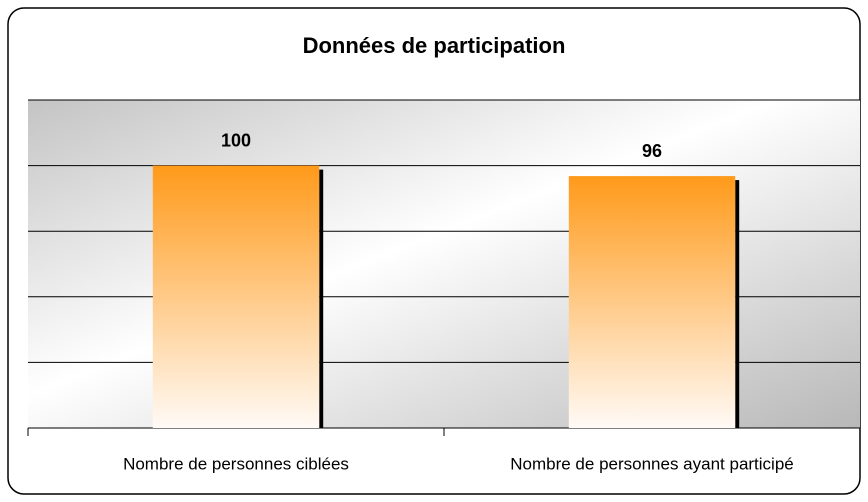 The width and height of the screenshot is (868, 502). What do you see at coordinates (434, 45) in the screenshot?
I see `chart-title: Données de participation` at bounding box center [434, 45].